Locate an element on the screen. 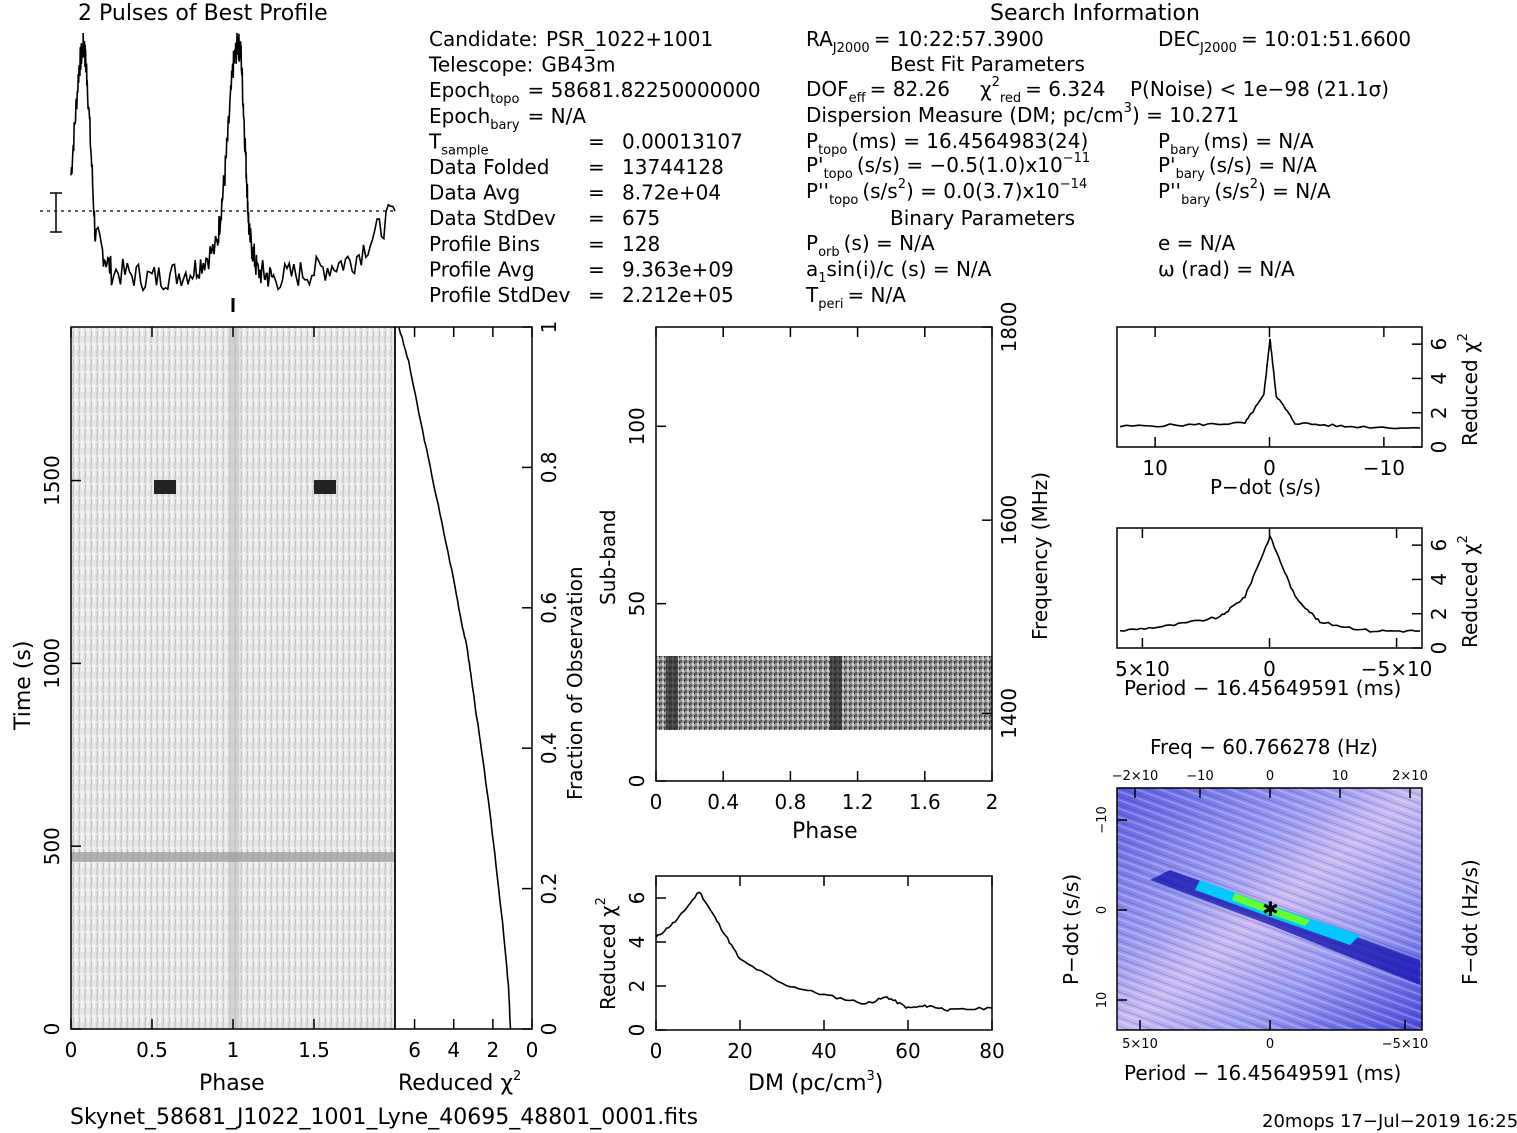  freq-title: Freq − 60.766278 (Hz) is located at coordinates (1264, 747).